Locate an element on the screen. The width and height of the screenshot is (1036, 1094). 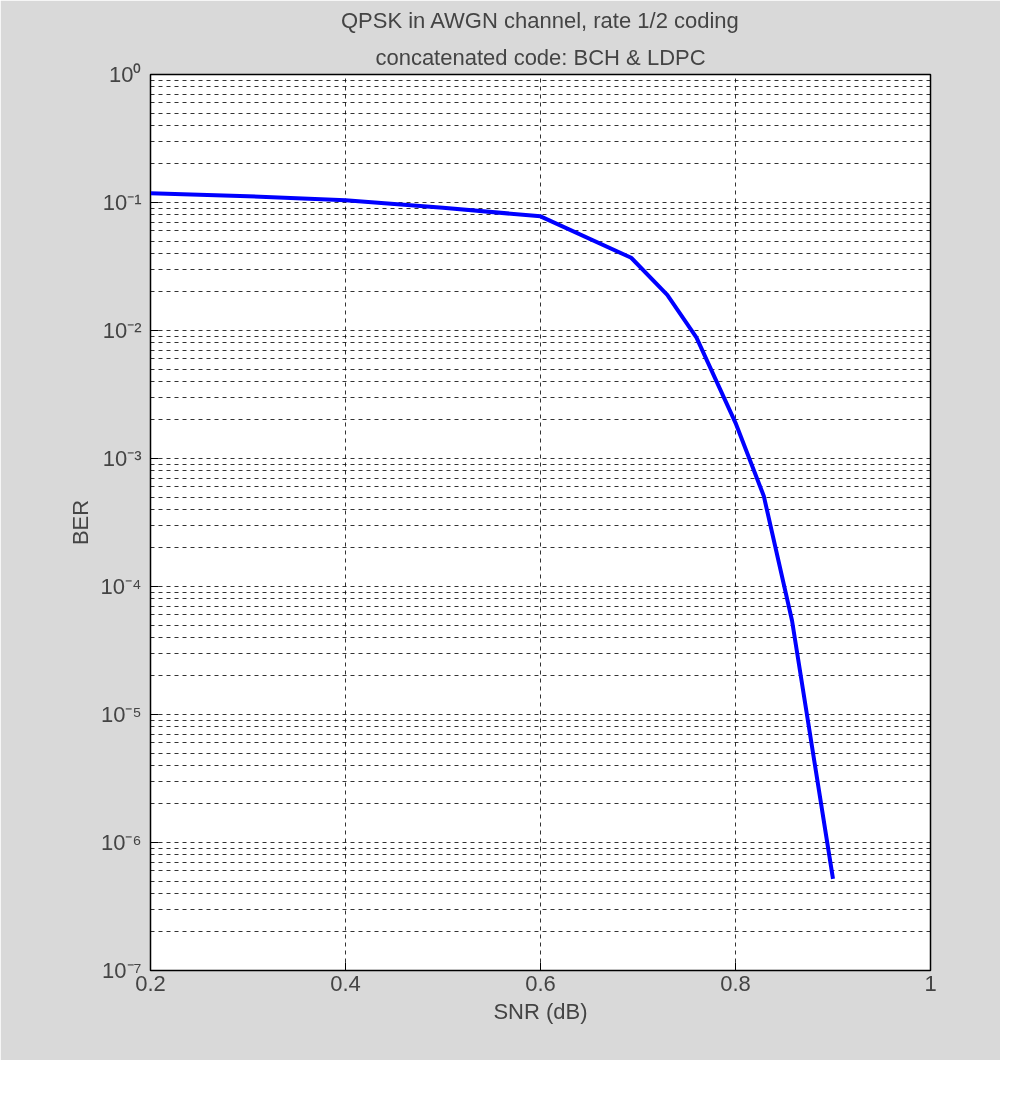
y-tick-label: 10⁻⁵ is located at coordinates (121, 714).